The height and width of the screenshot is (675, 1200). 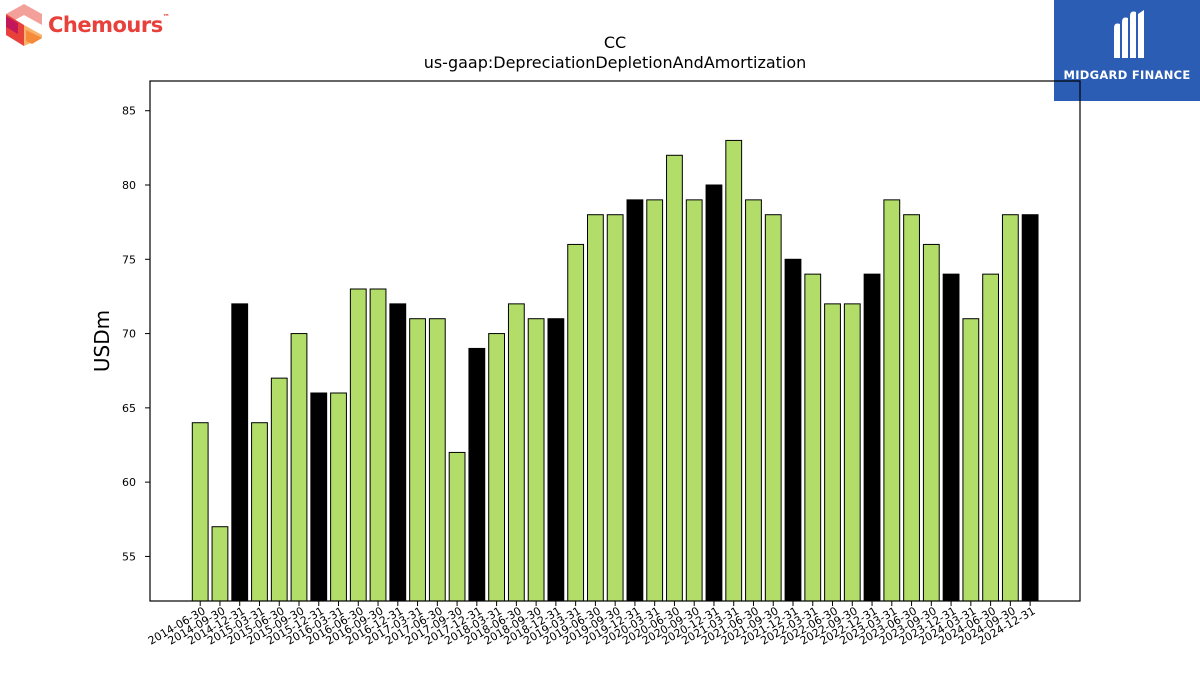 I want to click on midgard-emblem-icon, so click(x=1129, y=34).